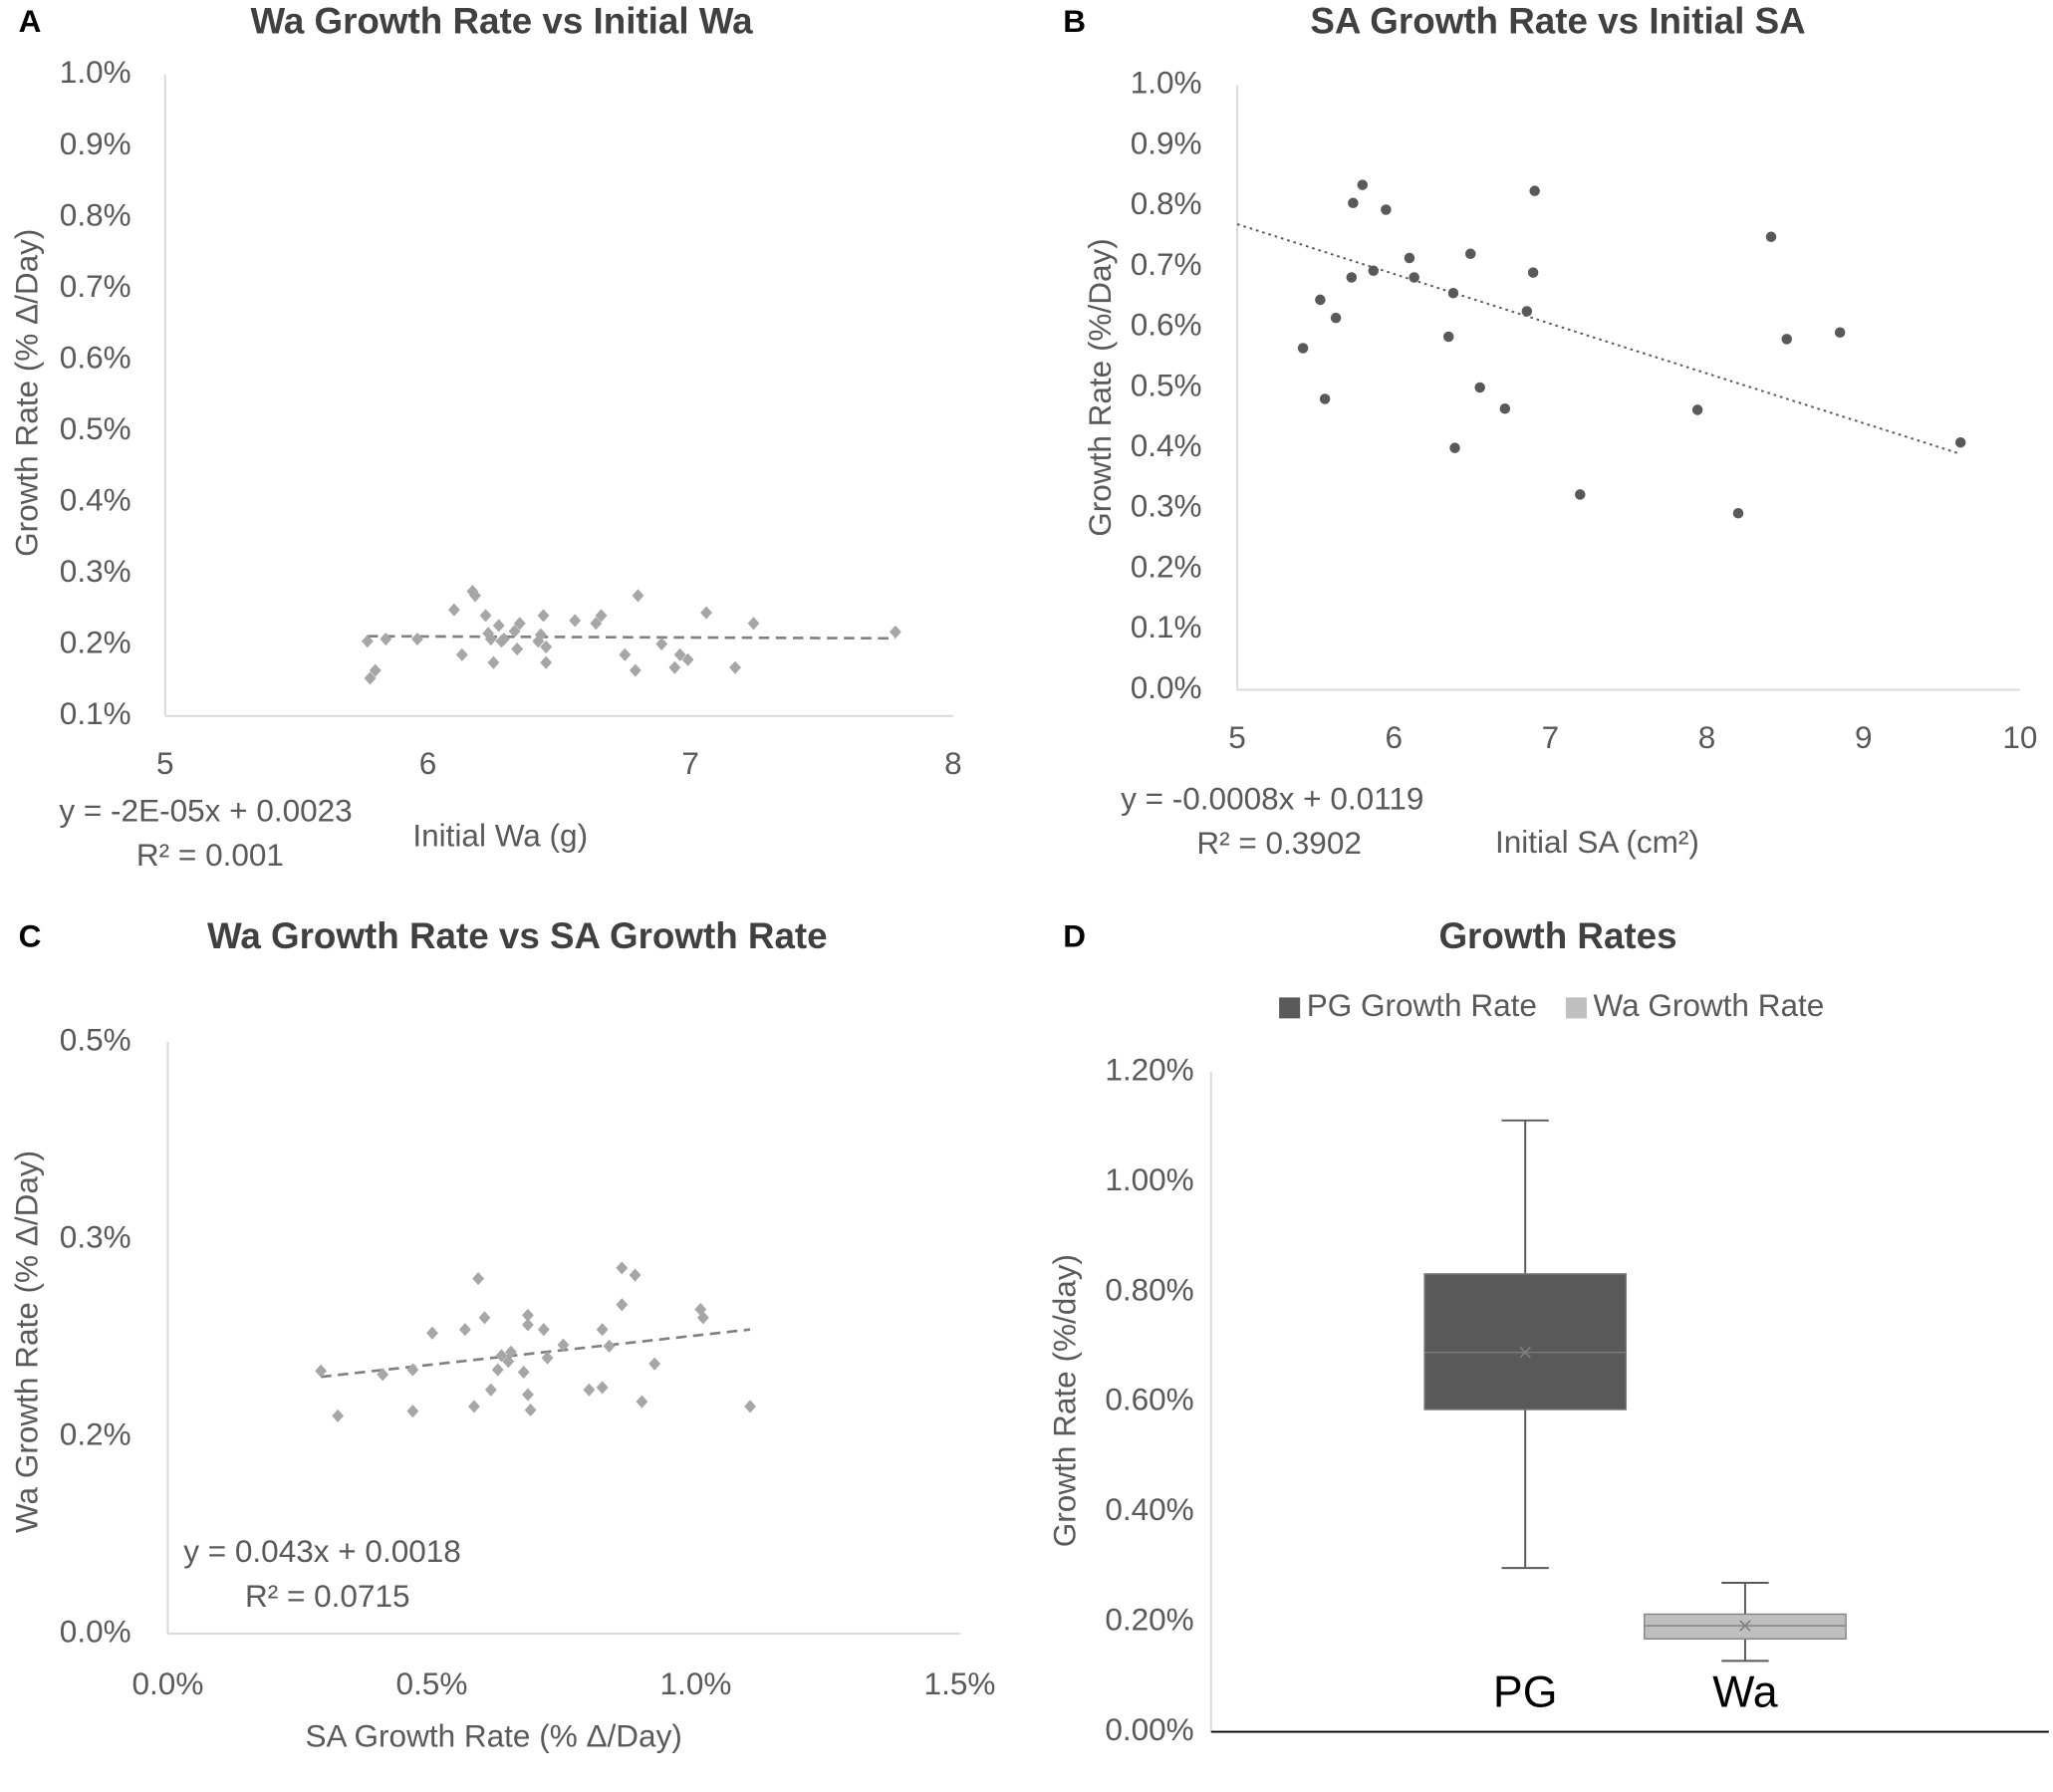 The height and width of the screenshot is (1792, 2053). Describe the element at coordinates (1597, 842) in the screenshot. I see `x-axis-label: Initial SA (cm²)` at that location.